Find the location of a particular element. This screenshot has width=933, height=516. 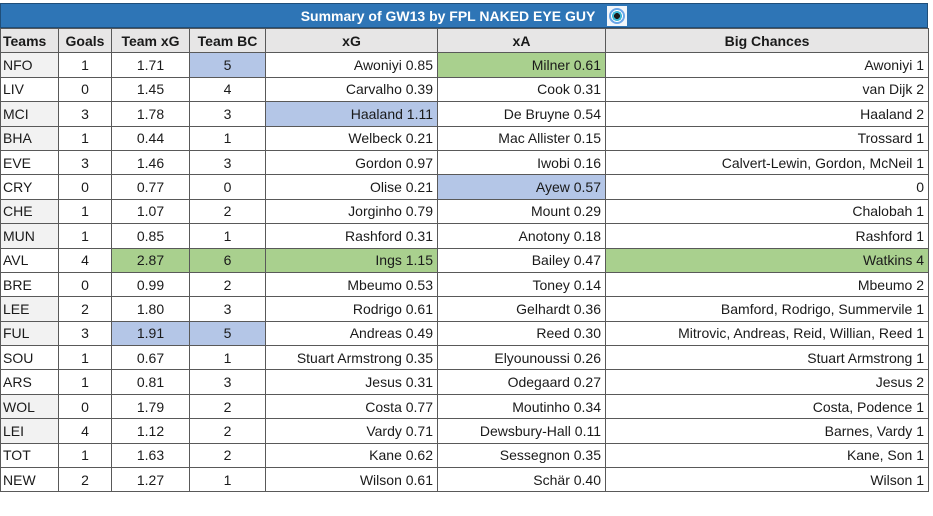

xa-cell: Odegaard 0.27 is located at coordinates (521, 382).